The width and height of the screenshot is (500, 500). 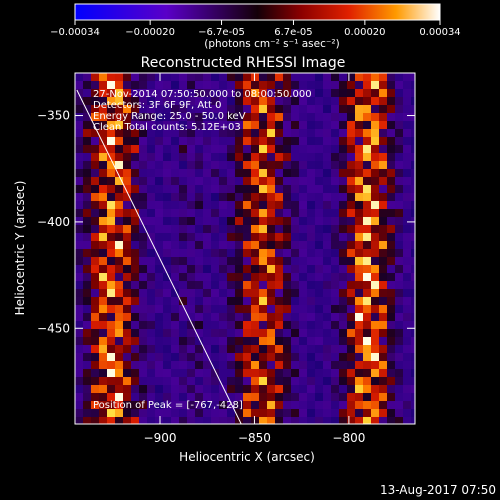 I want to click on chart-title: Reconstructed RHESSI Image, so click(x=243, y=63).